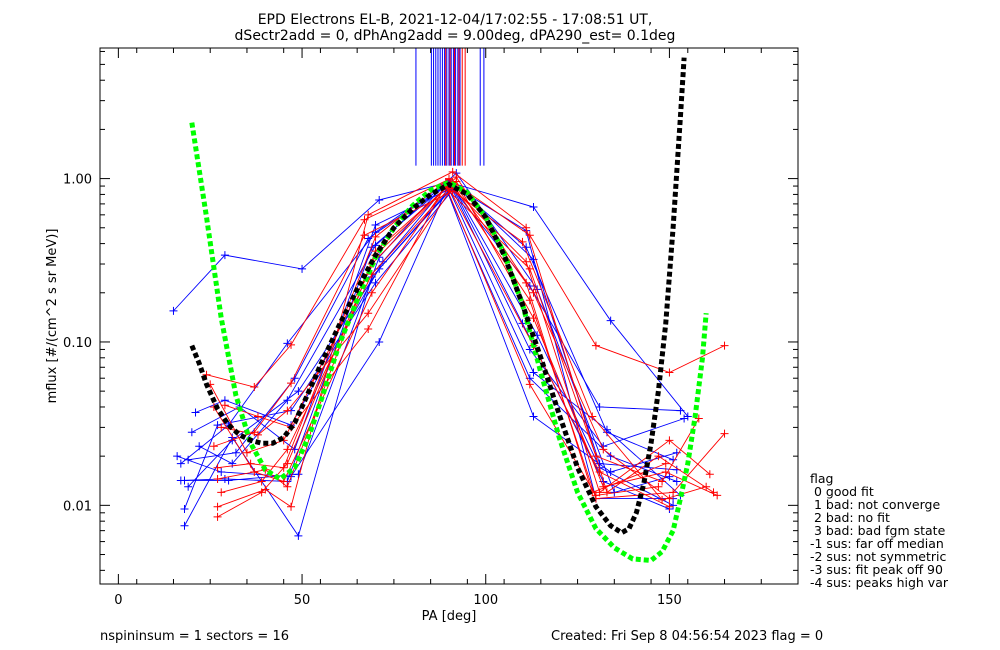 This screenshot has height=650, width=1000. I want to click on legend-entry-6: -3 sus: fit peak off 90, so click(876, 569).